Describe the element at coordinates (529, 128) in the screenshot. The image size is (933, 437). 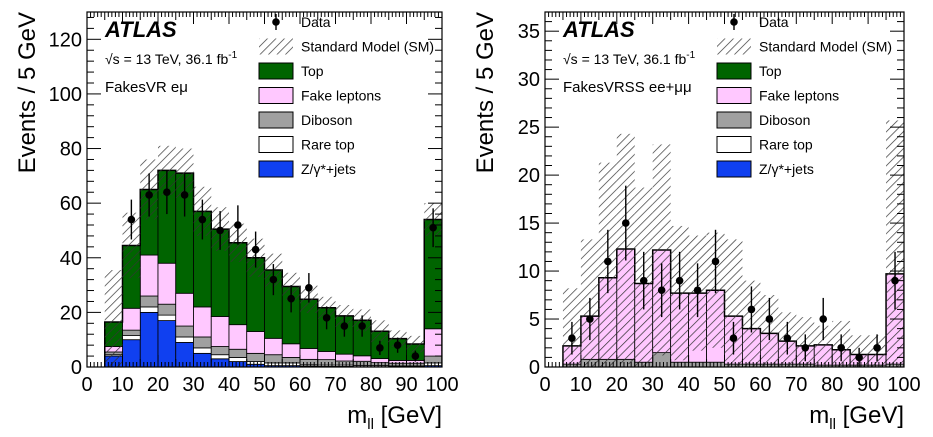
I see `y-tick-label: 25` at that location.